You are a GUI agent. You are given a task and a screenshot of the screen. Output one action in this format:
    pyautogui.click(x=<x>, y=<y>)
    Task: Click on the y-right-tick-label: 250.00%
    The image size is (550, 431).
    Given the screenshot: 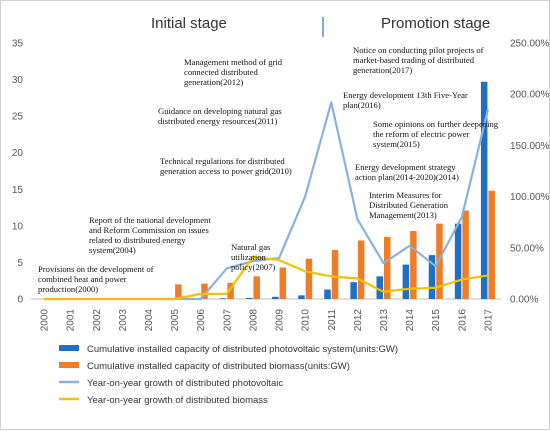 What is the action you would take?
    pyautogui.click(x=530, y=44)
    